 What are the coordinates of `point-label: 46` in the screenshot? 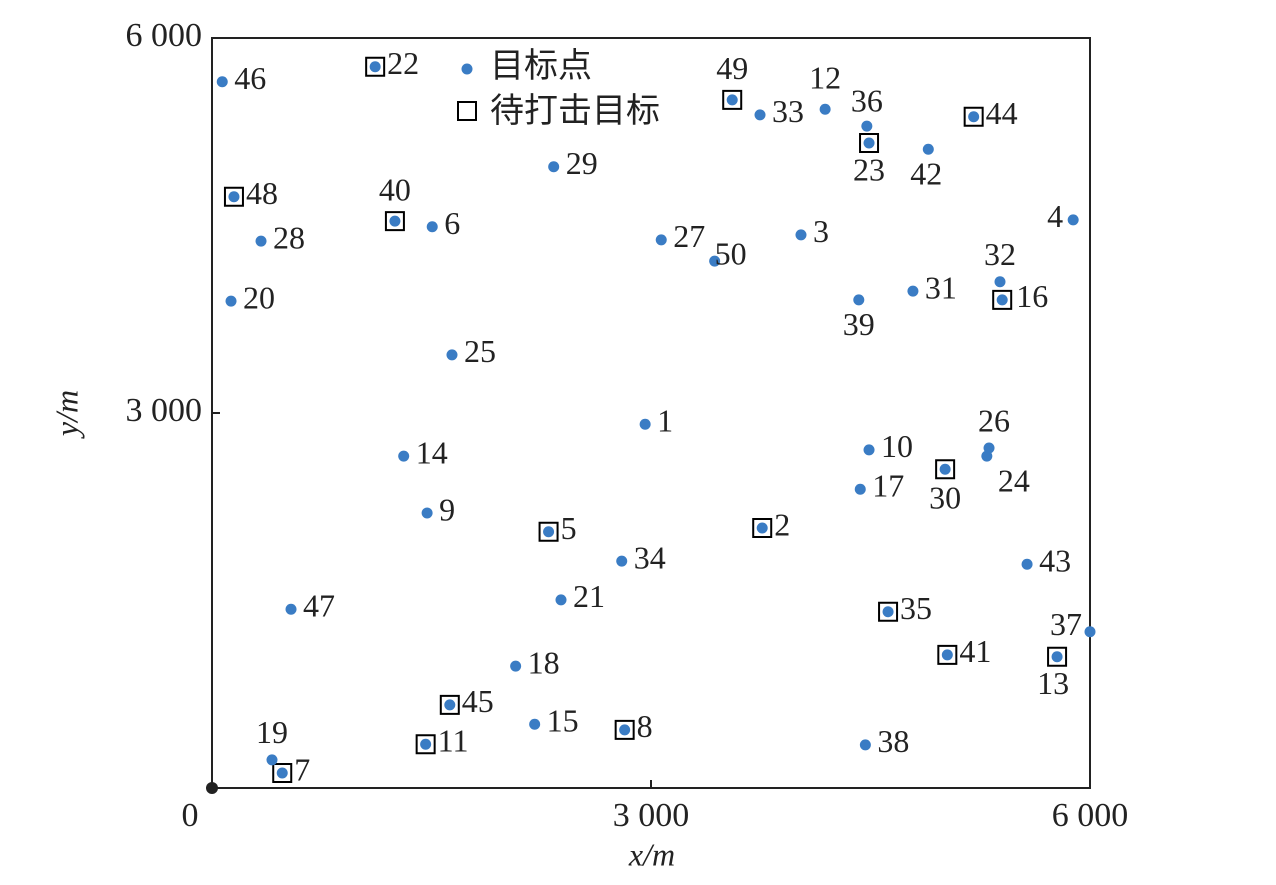 It's located at (250, 78).